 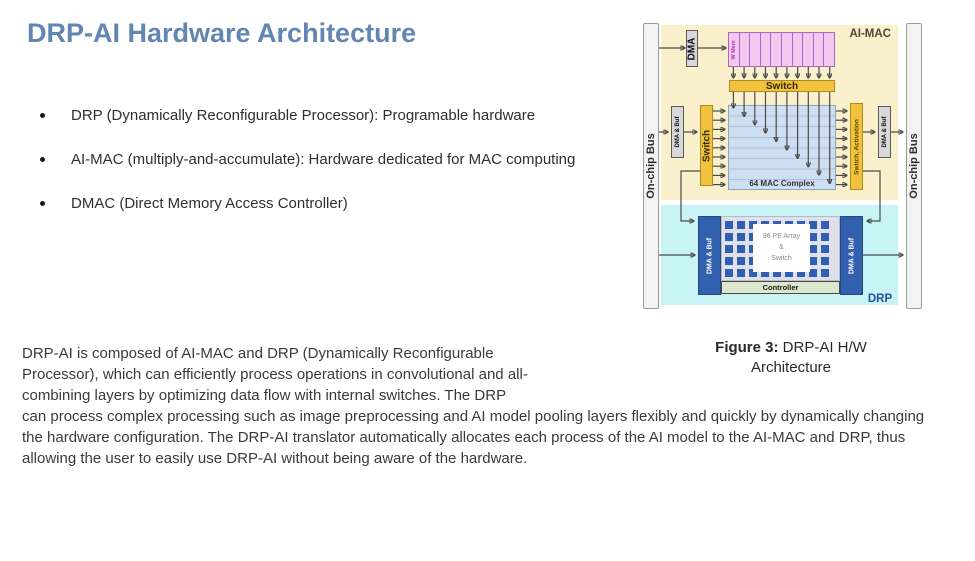 I want to click on drp-region-label: DRP, so click(x=880, y=299).